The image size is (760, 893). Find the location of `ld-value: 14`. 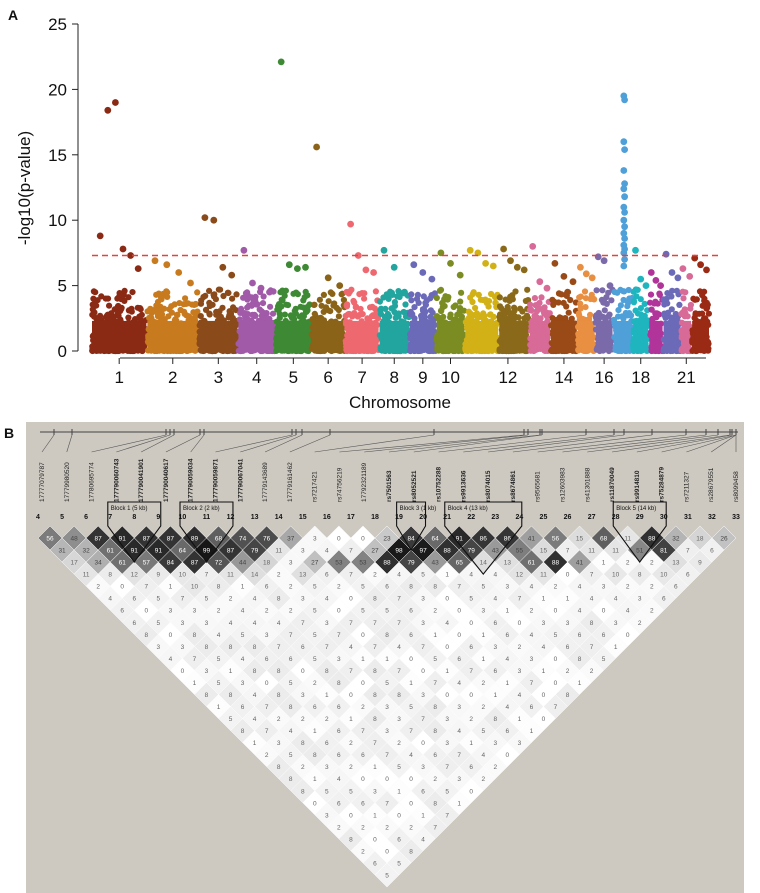

ld-value: 14 is located at coordinates (484, 563).